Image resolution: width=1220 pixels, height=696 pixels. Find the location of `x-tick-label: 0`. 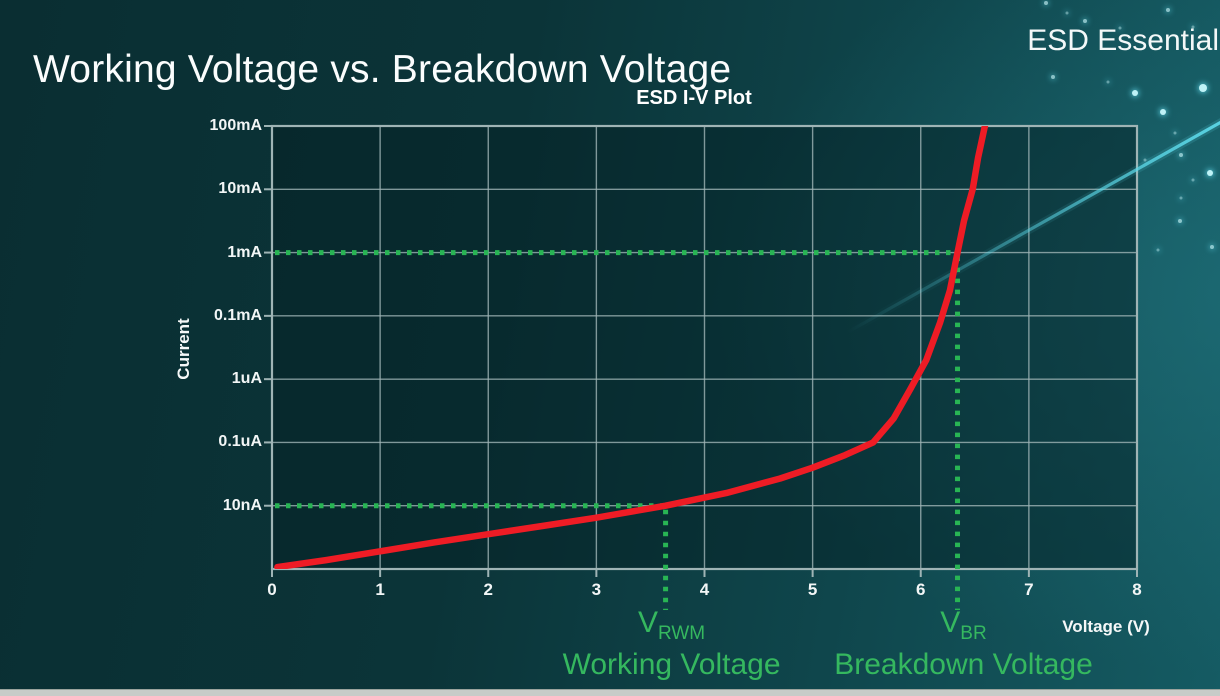

x-tick-label: 0 is located at coordinates (272, 589).